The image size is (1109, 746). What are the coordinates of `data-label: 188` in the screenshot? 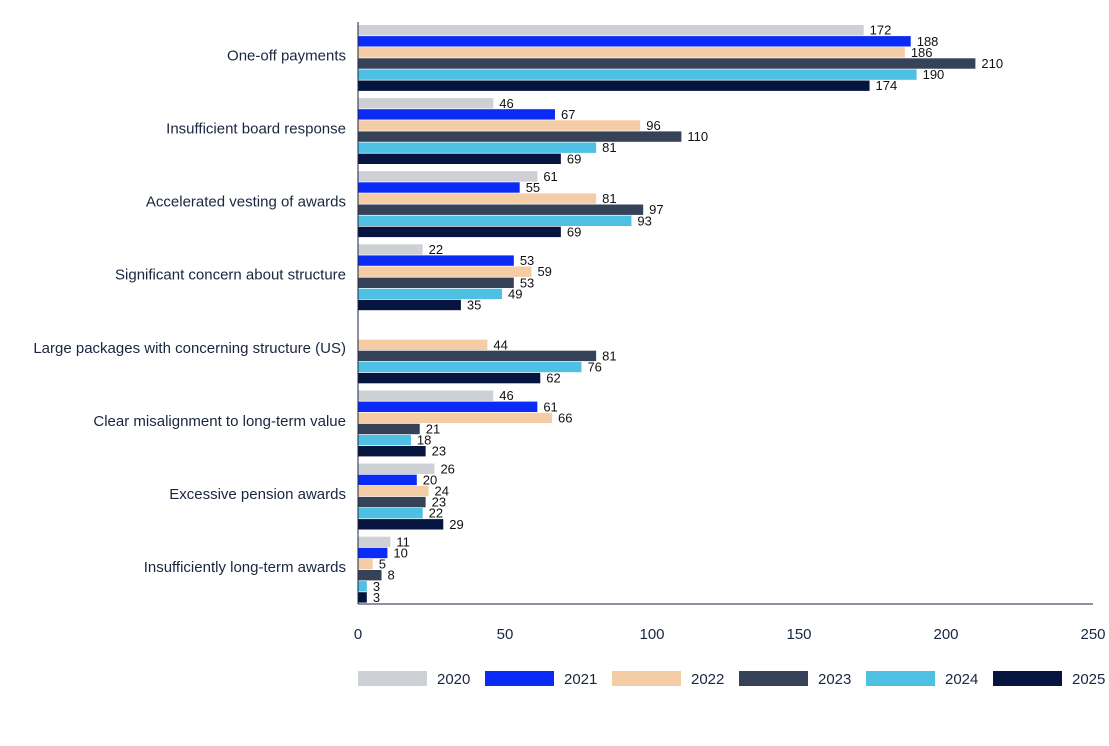 It's located at (928, 41).